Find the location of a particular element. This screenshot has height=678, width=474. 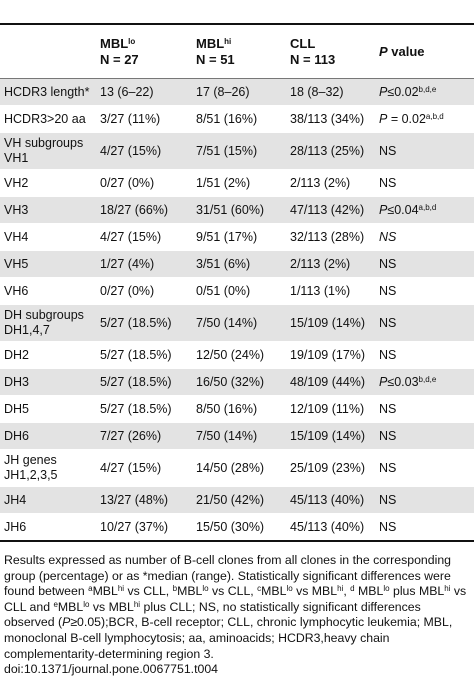

cell-mbl-hi: 8/51 (16%) is located at coordinates (239, 119).